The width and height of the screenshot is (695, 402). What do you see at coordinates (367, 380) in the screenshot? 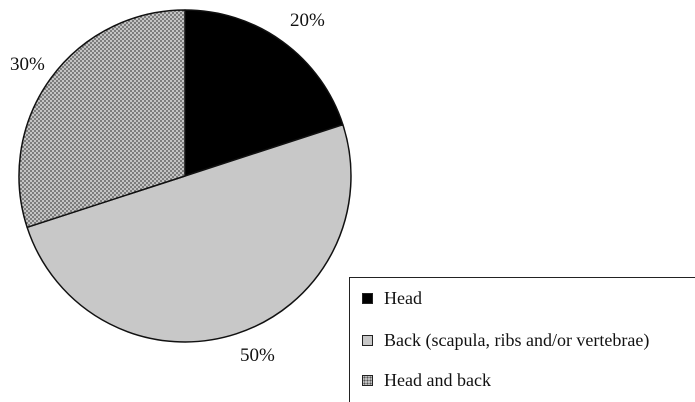
I see `legend-swatch-head-and-back` at bounding box center [367, 380].